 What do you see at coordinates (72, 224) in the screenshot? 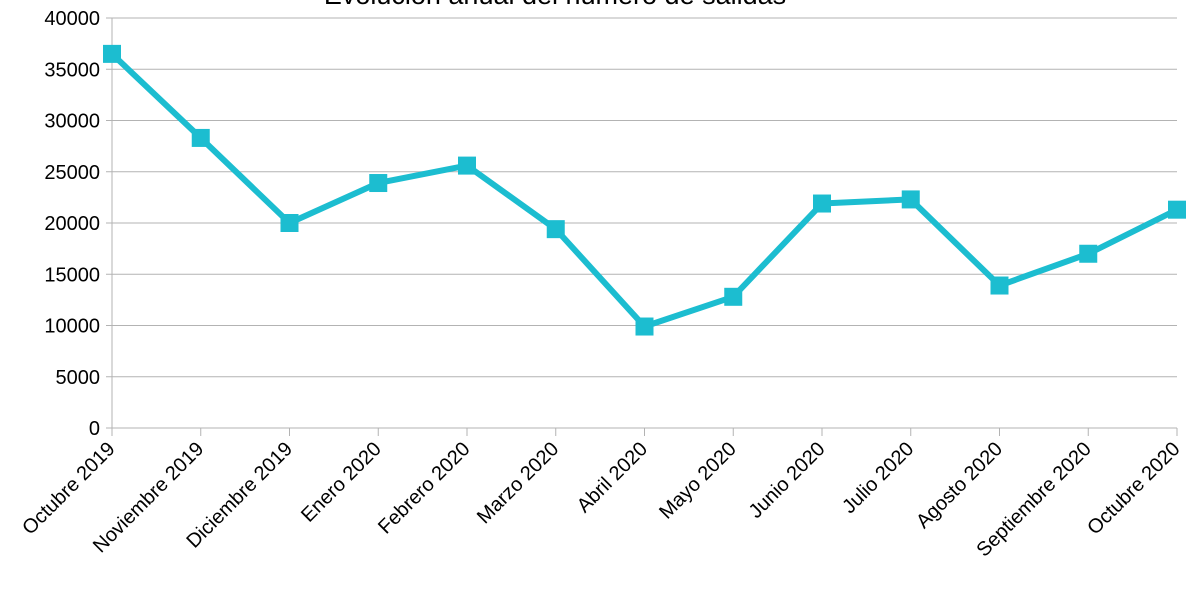
I see `y-tick-label: 20000` at bounding box center [72, 224].